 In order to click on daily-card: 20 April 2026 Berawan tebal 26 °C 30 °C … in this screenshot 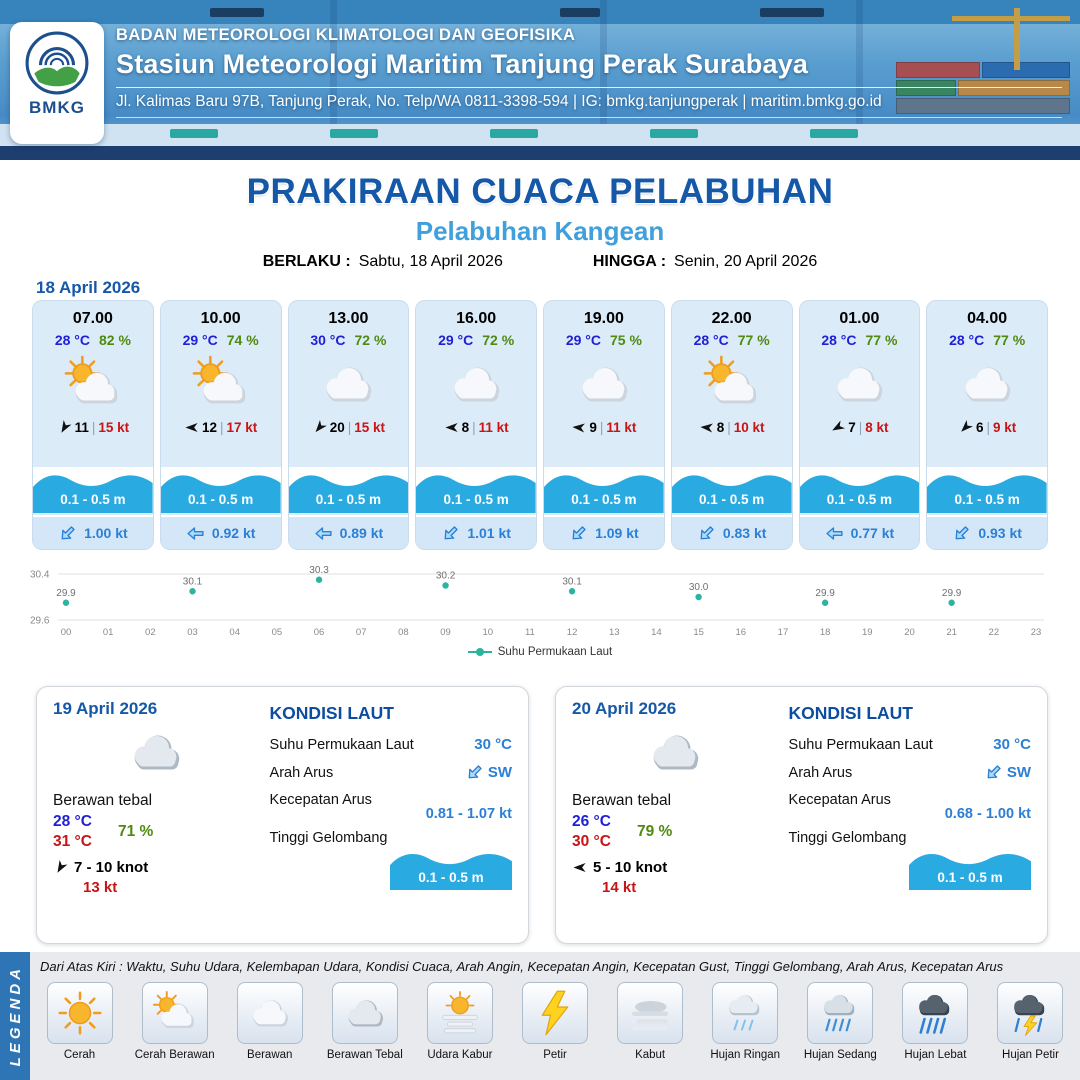, I will do `click(801, 815)`.